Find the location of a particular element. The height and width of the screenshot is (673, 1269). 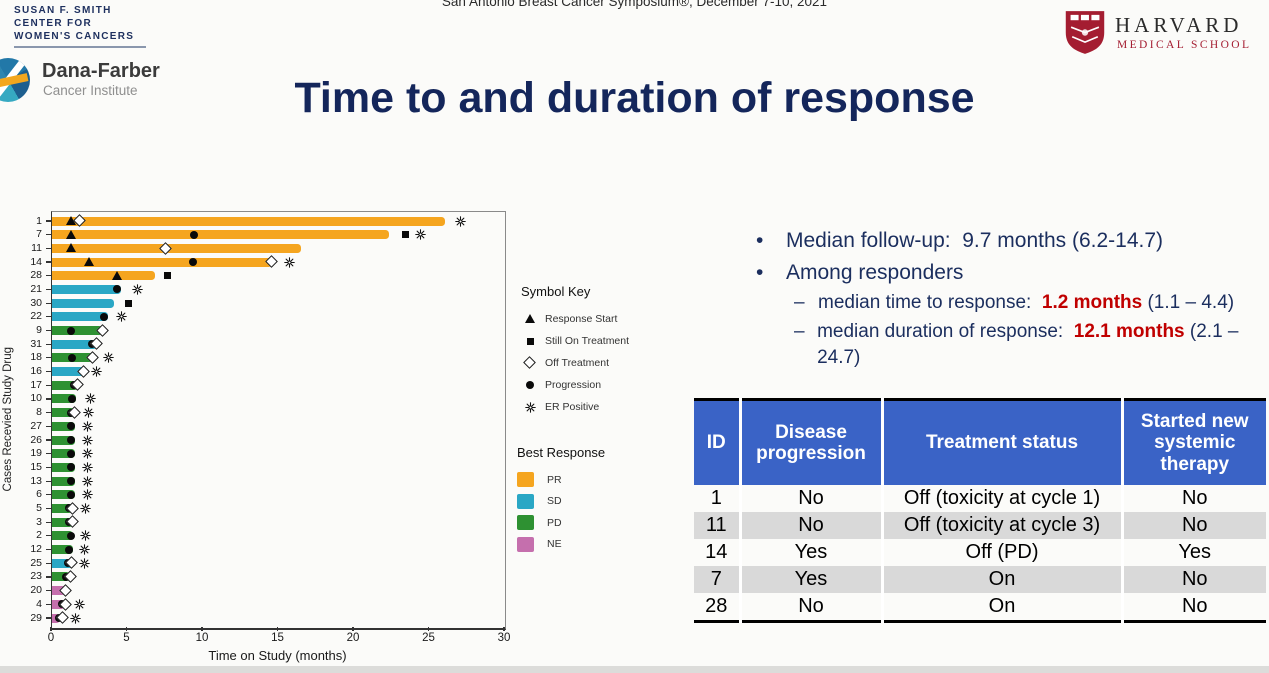

case-id-label: 22 is located at coordinates (36, 316).